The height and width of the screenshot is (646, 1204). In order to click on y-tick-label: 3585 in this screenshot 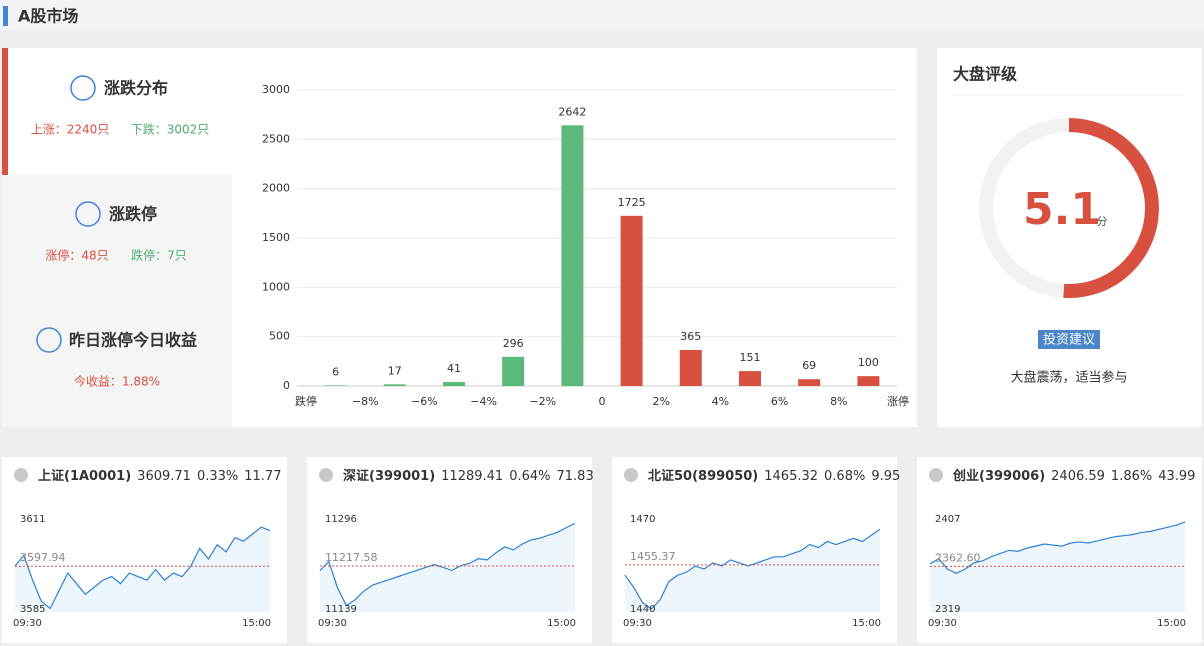, I will do `click(32, 609)`.